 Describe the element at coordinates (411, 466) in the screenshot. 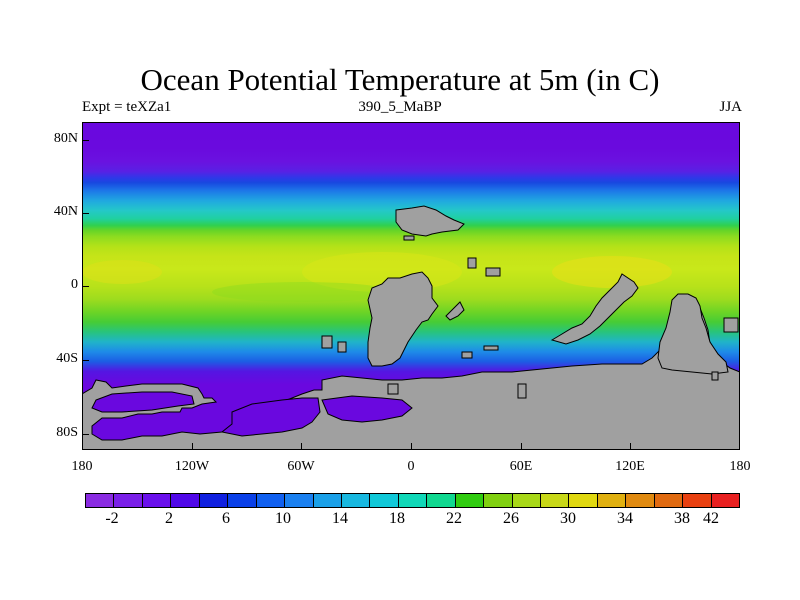

I see `x-tick-label: 0` at that location.